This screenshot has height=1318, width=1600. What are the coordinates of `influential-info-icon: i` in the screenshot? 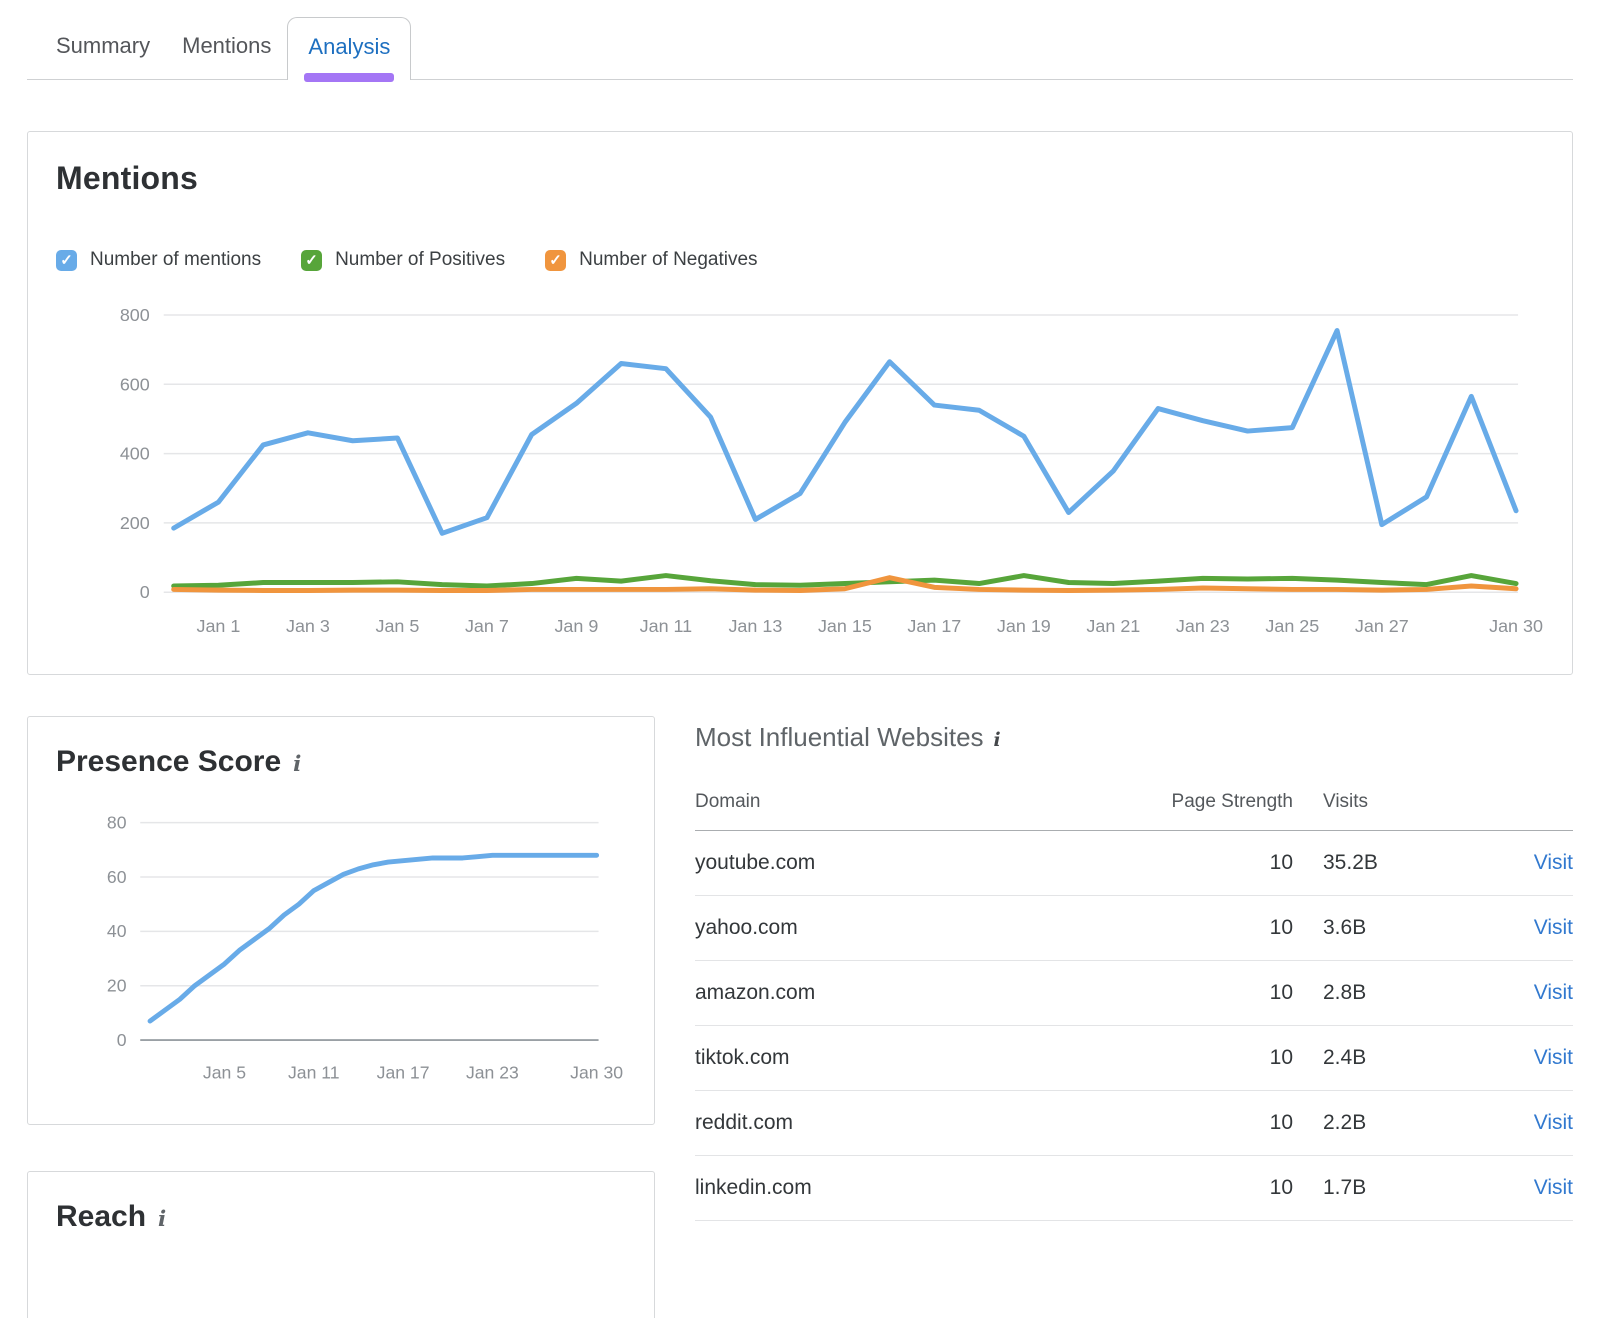 It's located at (997, 740).